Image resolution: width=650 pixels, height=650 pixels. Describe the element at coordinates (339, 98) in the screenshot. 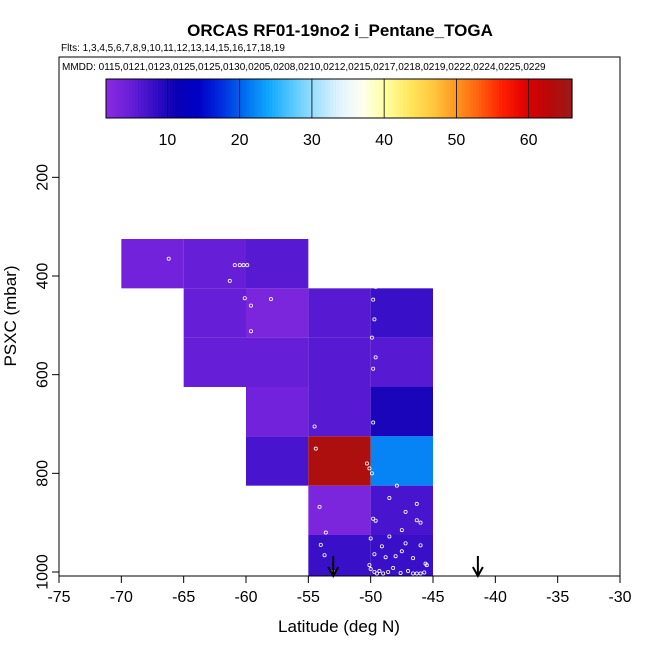

I see `colorbar-frame` at that location.